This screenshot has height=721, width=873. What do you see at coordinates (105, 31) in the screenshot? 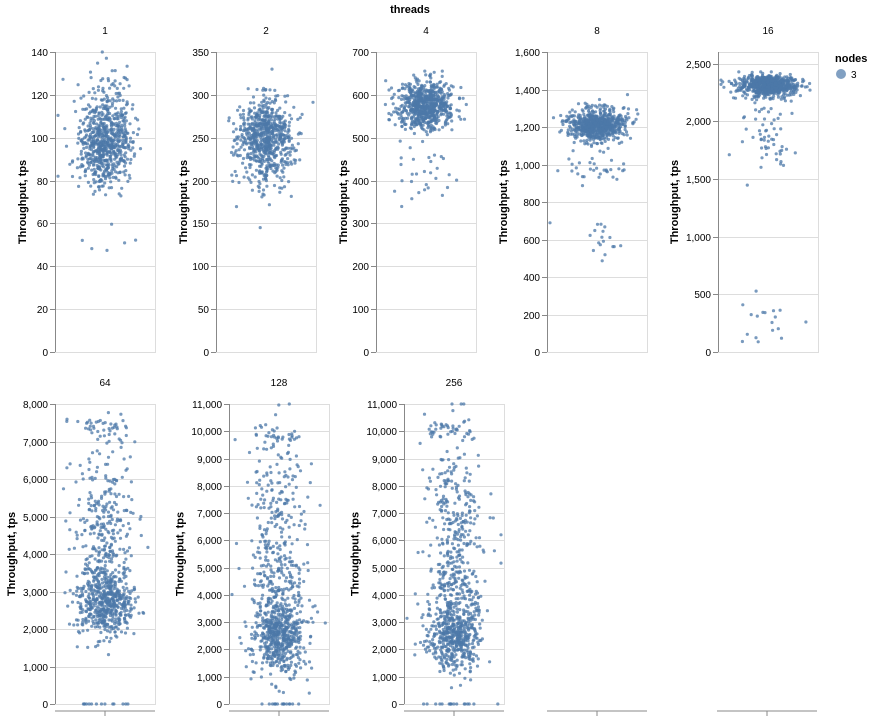
I see `facet-title: 1` at bounding box center [105, 31].